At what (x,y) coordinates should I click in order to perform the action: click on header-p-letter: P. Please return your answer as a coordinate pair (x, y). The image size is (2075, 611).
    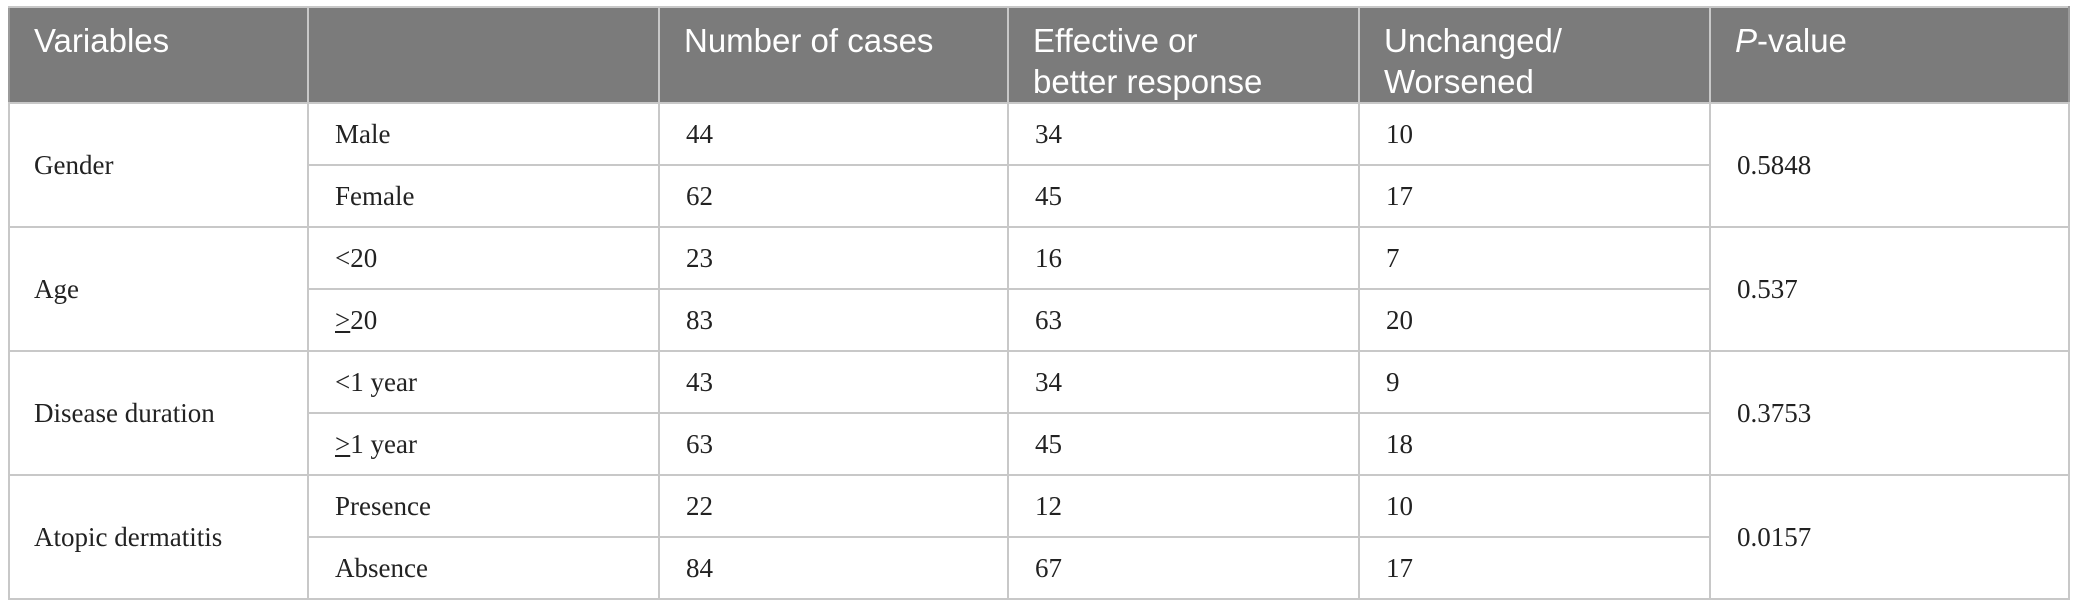
    Looking at the image, I should click on (1746, 40).